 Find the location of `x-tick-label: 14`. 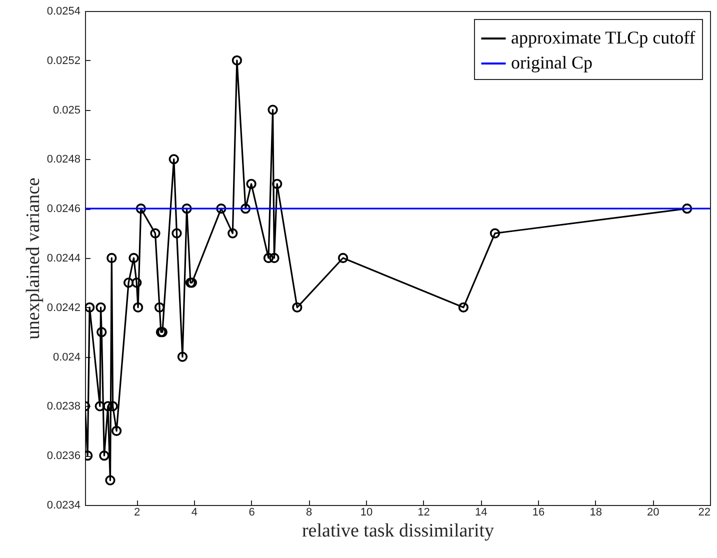

x-tick-label: 14 is located at coordinates (481, 512).